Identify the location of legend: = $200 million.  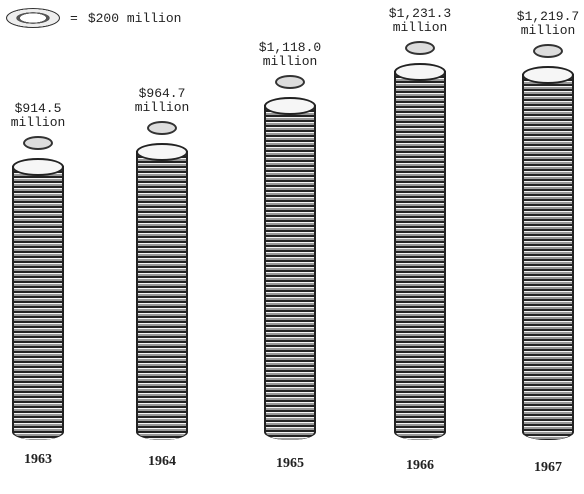
(93, 18).